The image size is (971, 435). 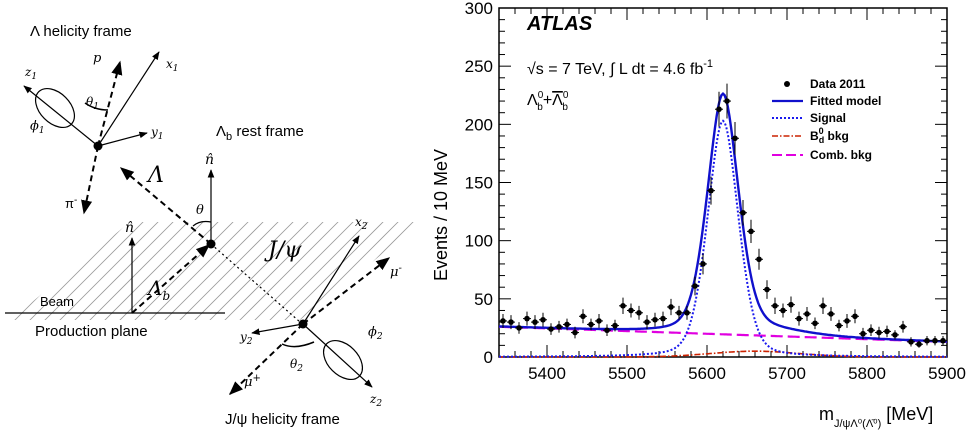 I want to click on theta-label: θ, so click(x=200, y=210).